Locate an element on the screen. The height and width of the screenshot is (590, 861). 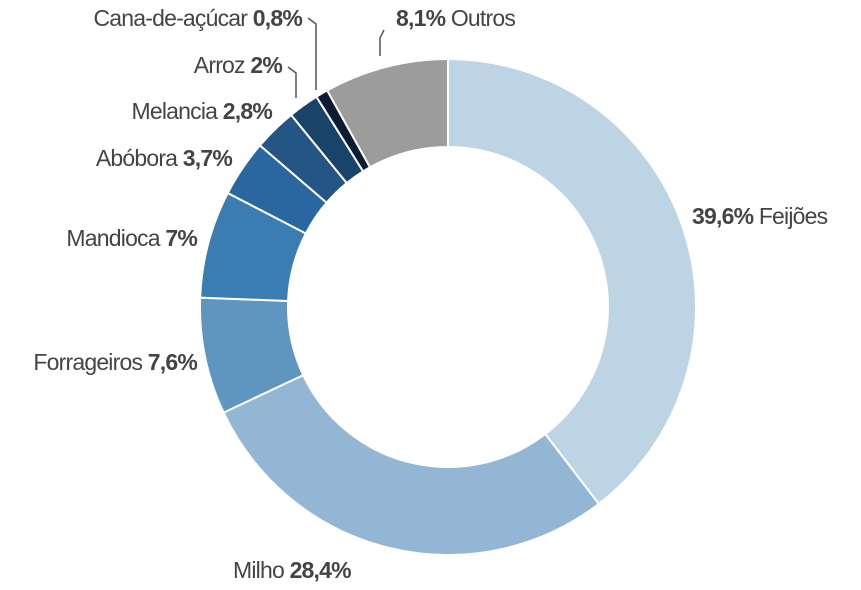
category-label: Forrageiros is located at coordinates (87, 362).